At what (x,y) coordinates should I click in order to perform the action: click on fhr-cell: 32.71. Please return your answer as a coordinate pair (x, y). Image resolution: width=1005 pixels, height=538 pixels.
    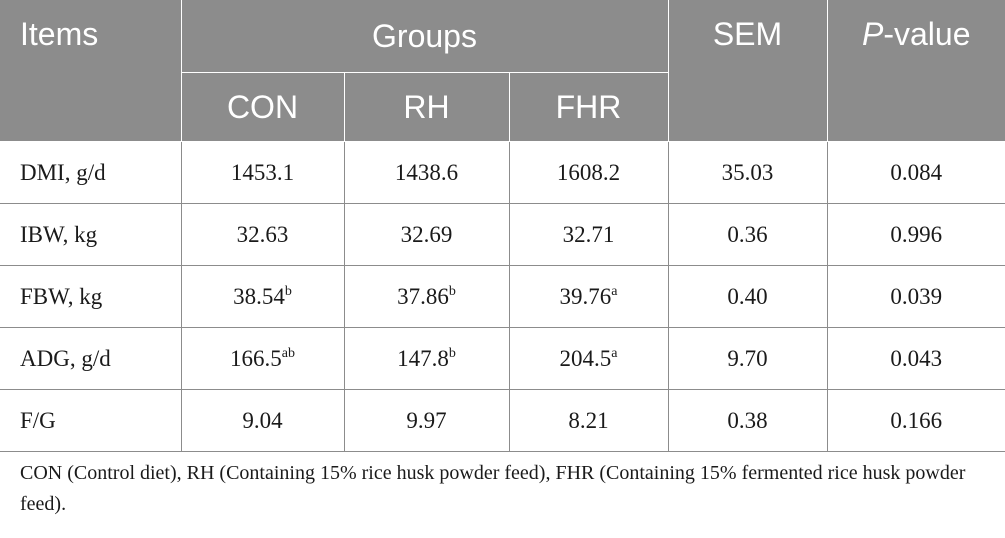
    Looking at the image, I should click on (588, 234).